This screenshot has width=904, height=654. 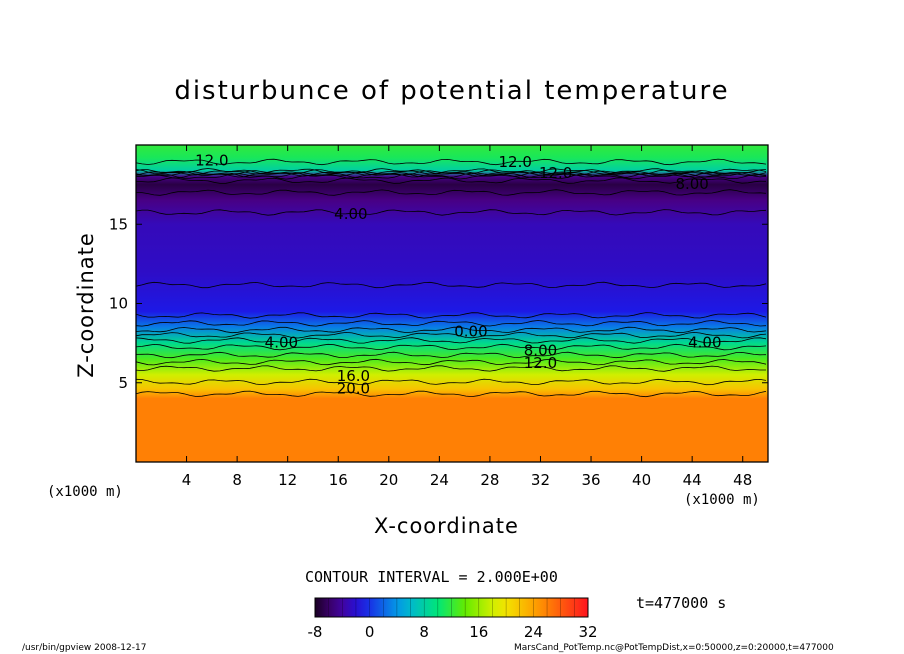 What do you see at coordinates (118, 224) in the screenshot?
I see `y-tick-label: 15` at bounding box center [118, 224].